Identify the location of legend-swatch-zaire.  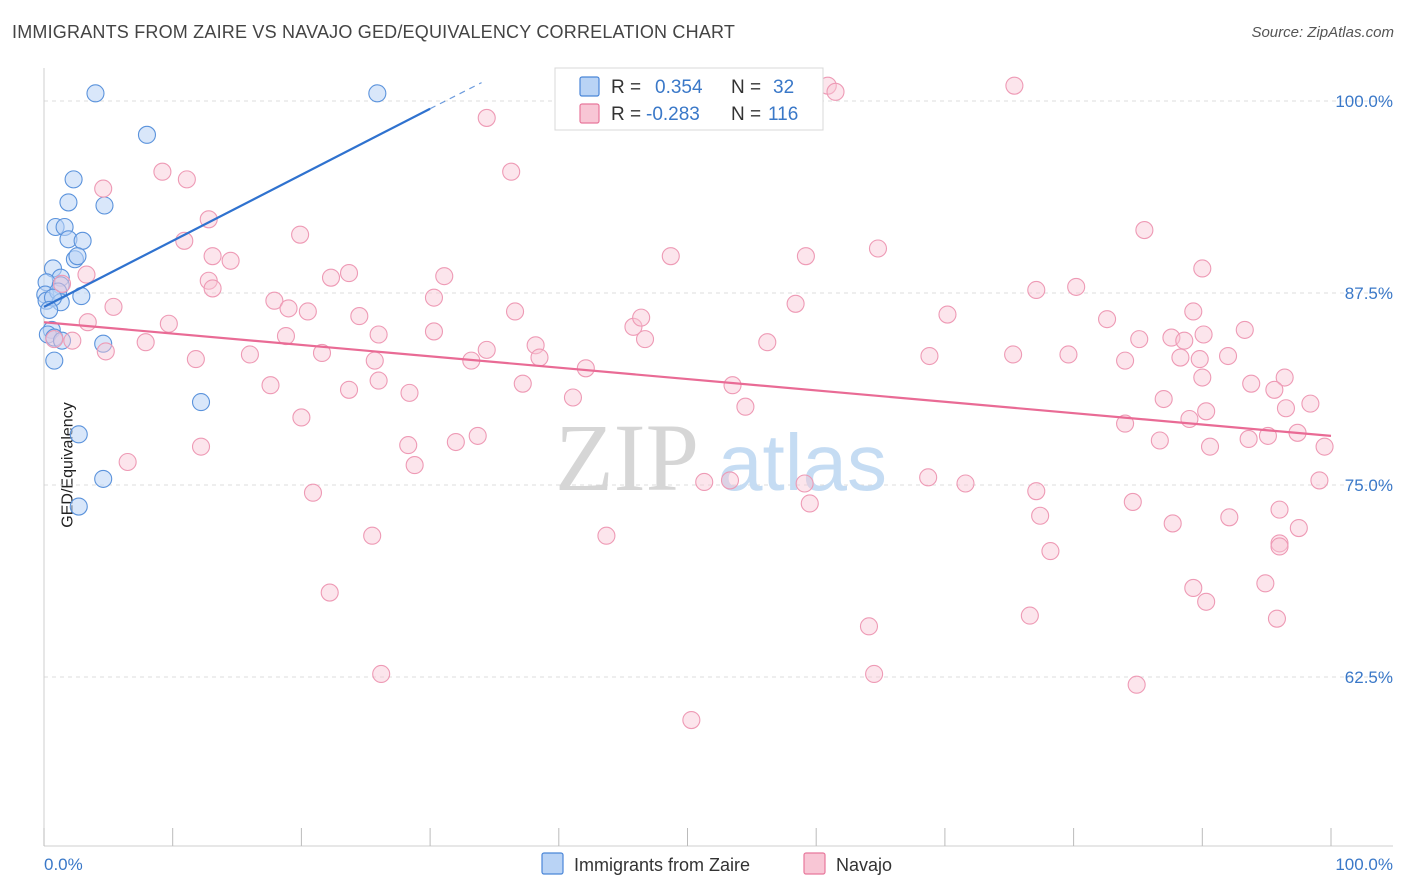
(552, 863).